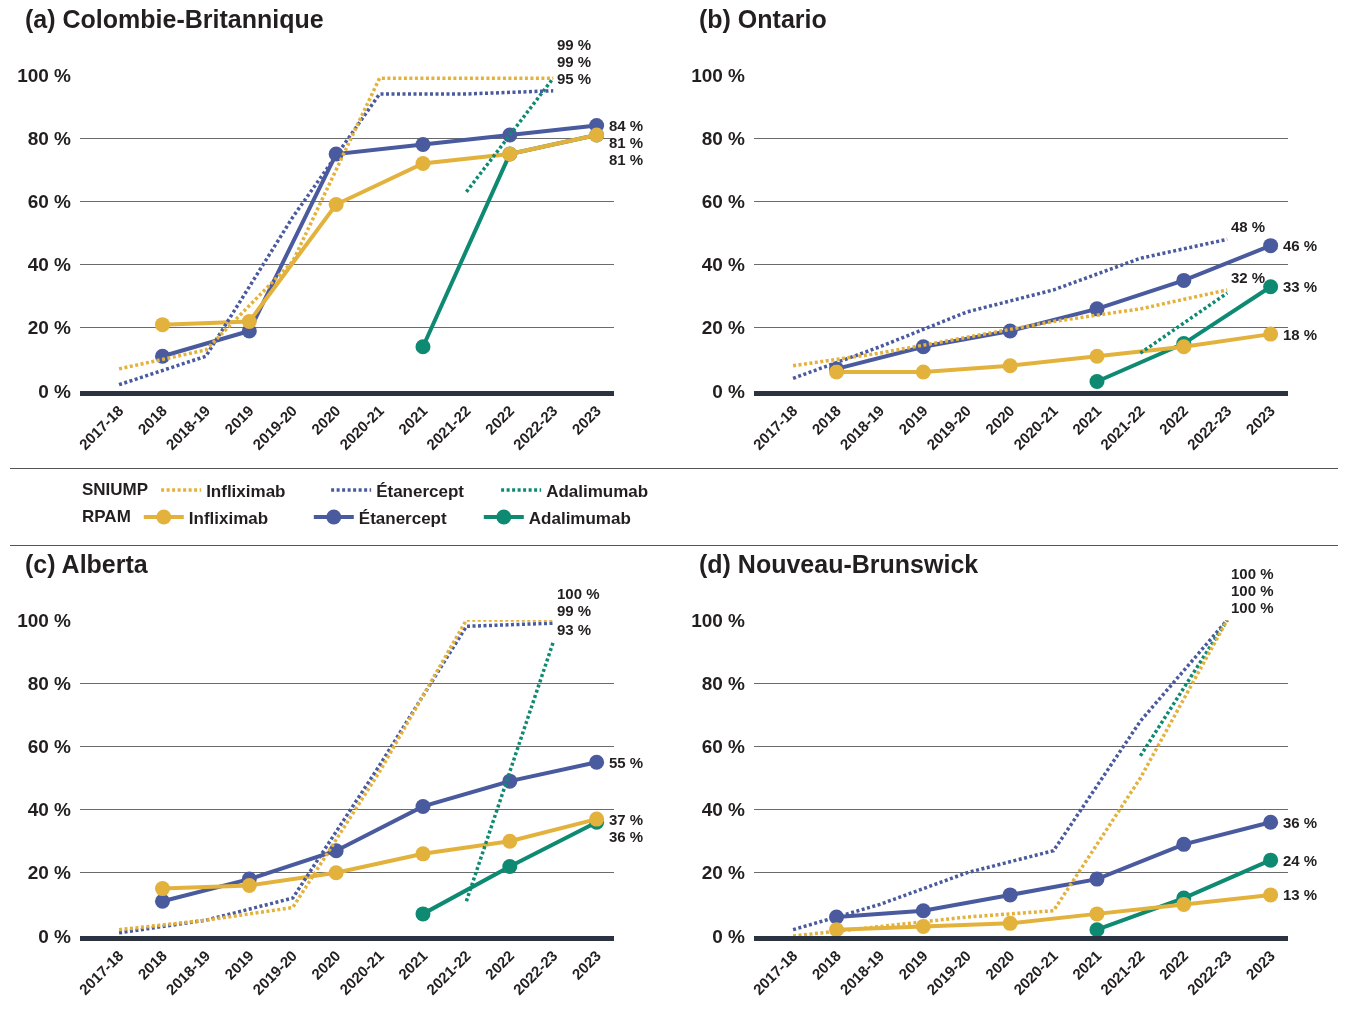  What do you see at coordinates (115, 489) in the screenshot?
I see `text: SNIUMP` at bounding box center [115, 489].